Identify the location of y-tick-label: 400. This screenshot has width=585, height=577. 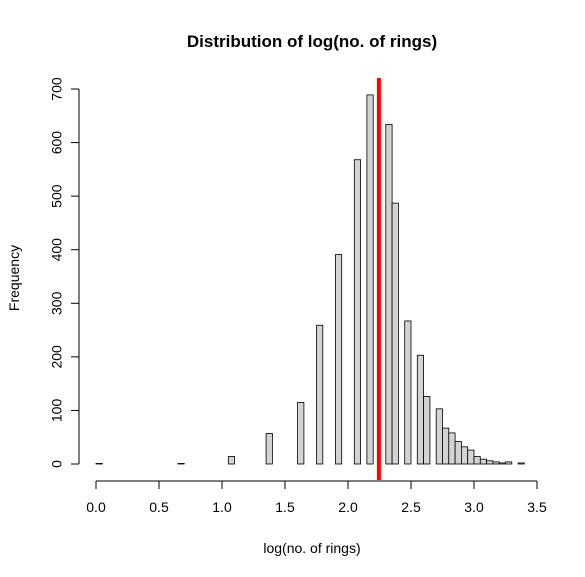
(57, 250).